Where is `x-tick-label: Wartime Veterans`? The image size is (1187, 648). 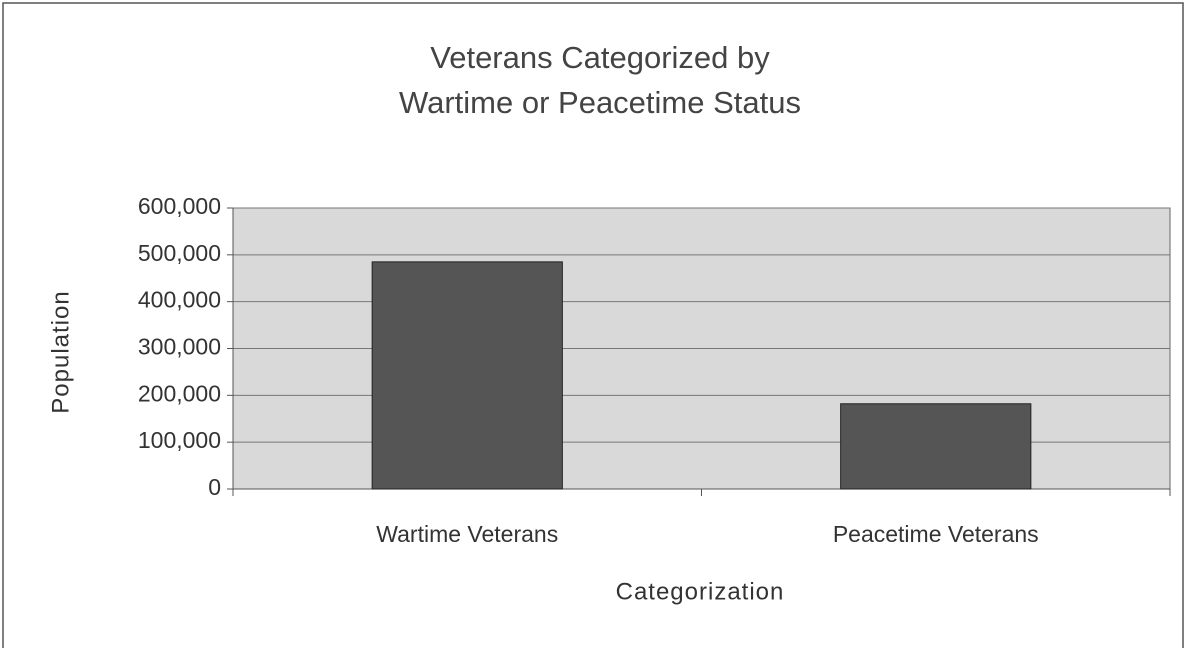 x-tick-label: Wartime Veterans is located at coordinates (467, 534).